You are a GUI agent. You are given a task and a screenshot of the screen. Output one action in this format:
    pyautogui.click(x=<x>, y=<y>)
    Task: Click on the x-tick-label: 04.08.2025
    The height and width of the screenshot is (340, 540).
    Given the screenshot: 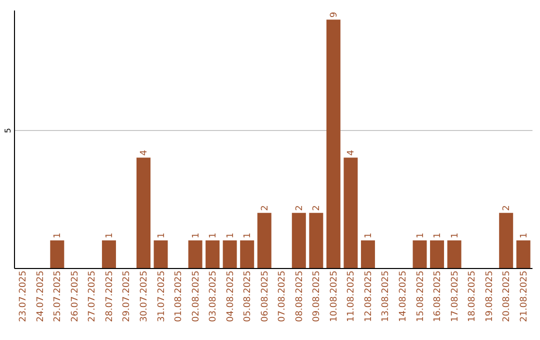 What is the action you would take?
    pyautogui.click(x=231, y=296)
    